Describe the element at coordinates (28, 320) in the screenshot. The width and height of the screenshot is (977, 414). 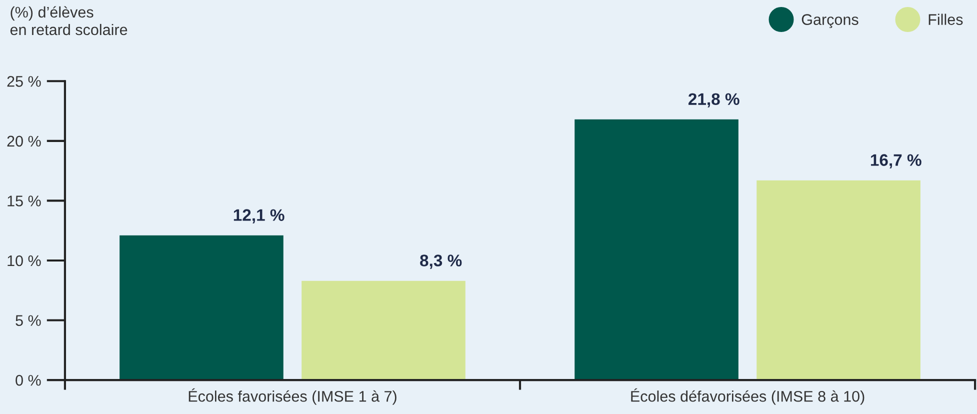
I see `y-tick-label: 5 %` at that location.